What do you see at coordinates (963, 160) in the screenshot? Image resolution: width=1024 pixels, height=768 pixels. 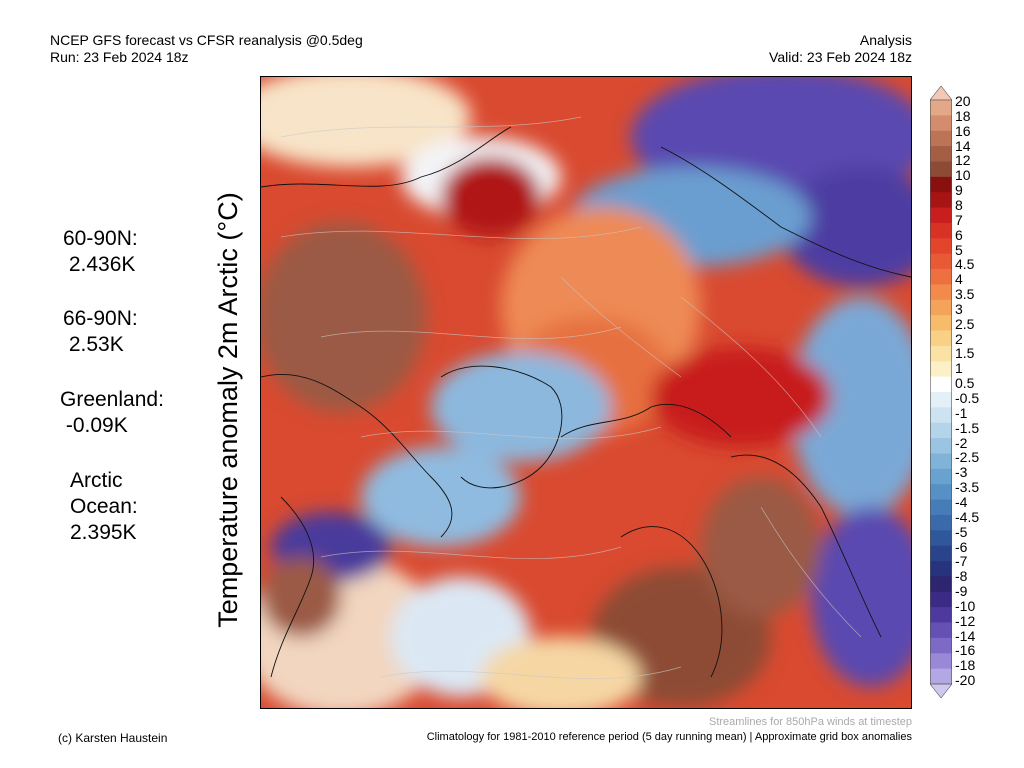 I see `colorbar-label: 12` at bounding box center [963, 160].